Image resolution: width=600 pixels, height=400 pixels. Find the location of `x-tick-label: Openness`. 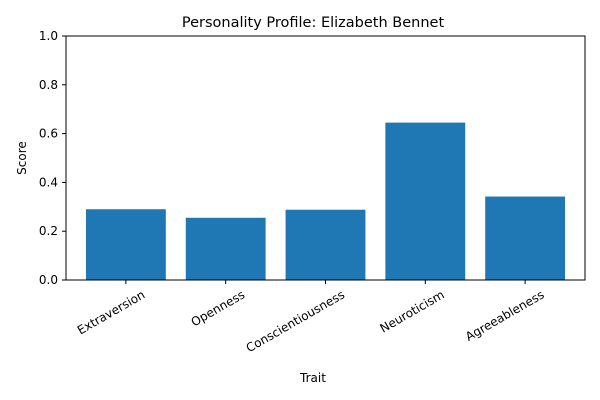

x-tick-label: Openness is located at coordinates (218, 308).